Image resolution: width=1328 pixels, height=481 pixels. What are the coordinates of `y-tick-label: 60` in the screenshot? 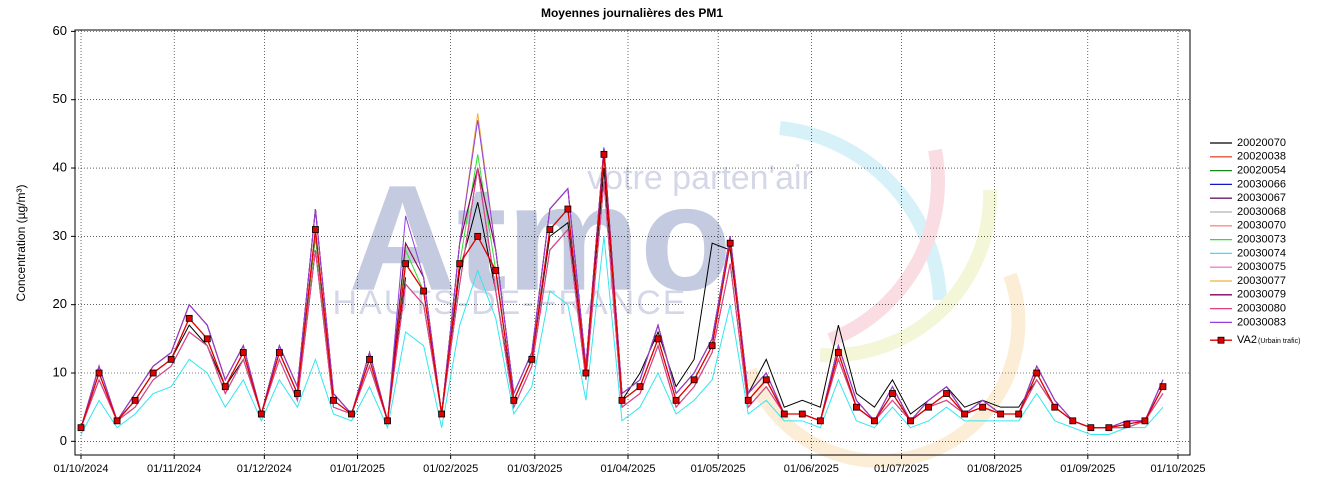 It's located at (60, 30).